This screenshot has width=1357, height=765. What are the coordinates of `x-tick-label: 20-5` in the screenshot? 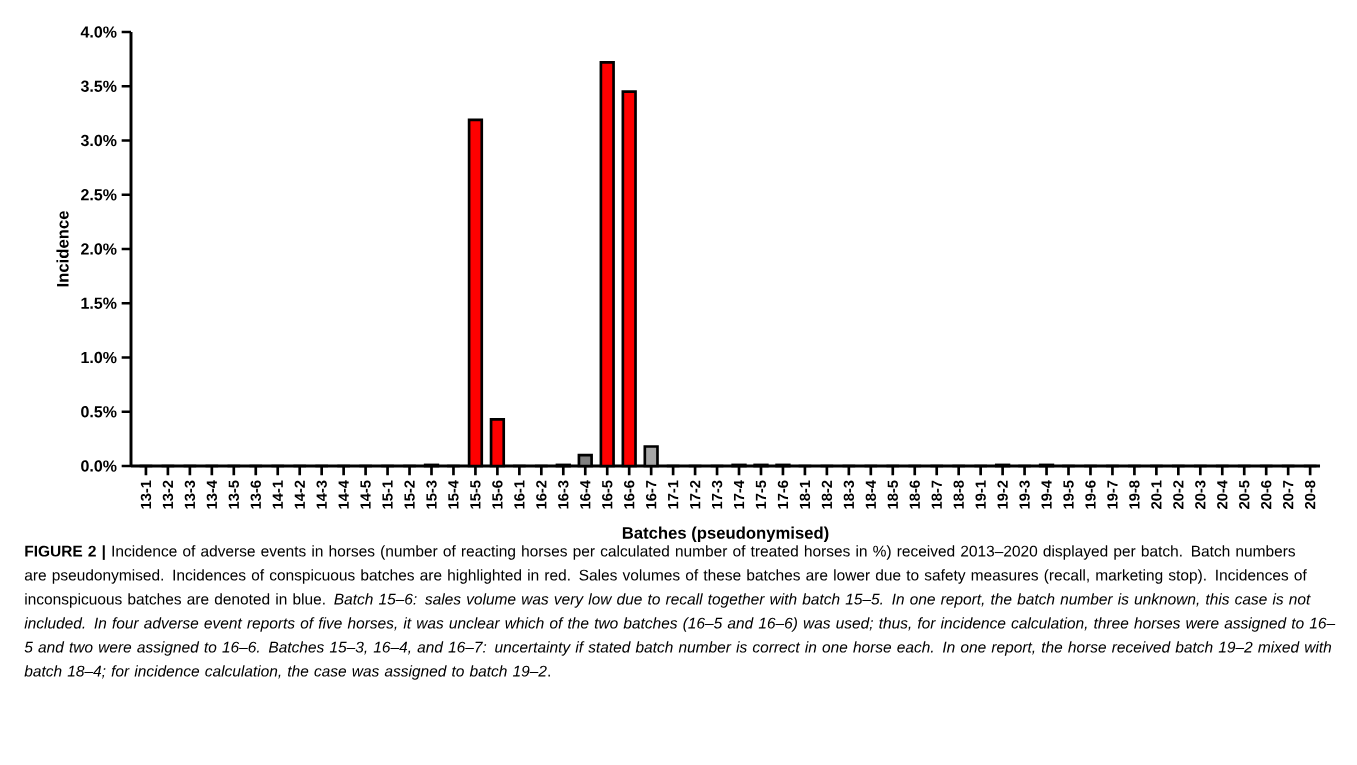 It's located at (1244, 494).